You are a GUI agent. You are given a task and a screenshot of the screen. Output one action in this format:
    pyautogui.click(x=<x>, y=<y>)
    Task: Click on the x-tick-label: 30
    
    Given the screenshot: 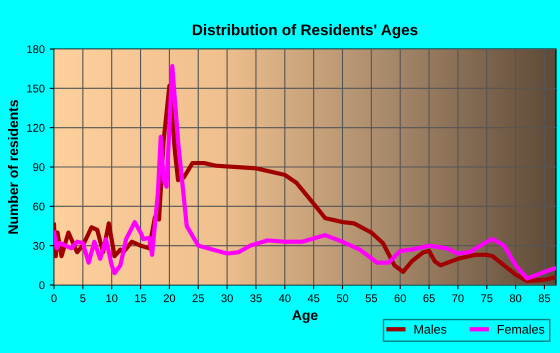 What is the action you would take?
    pyautogui.click(x=227, y=298)
    